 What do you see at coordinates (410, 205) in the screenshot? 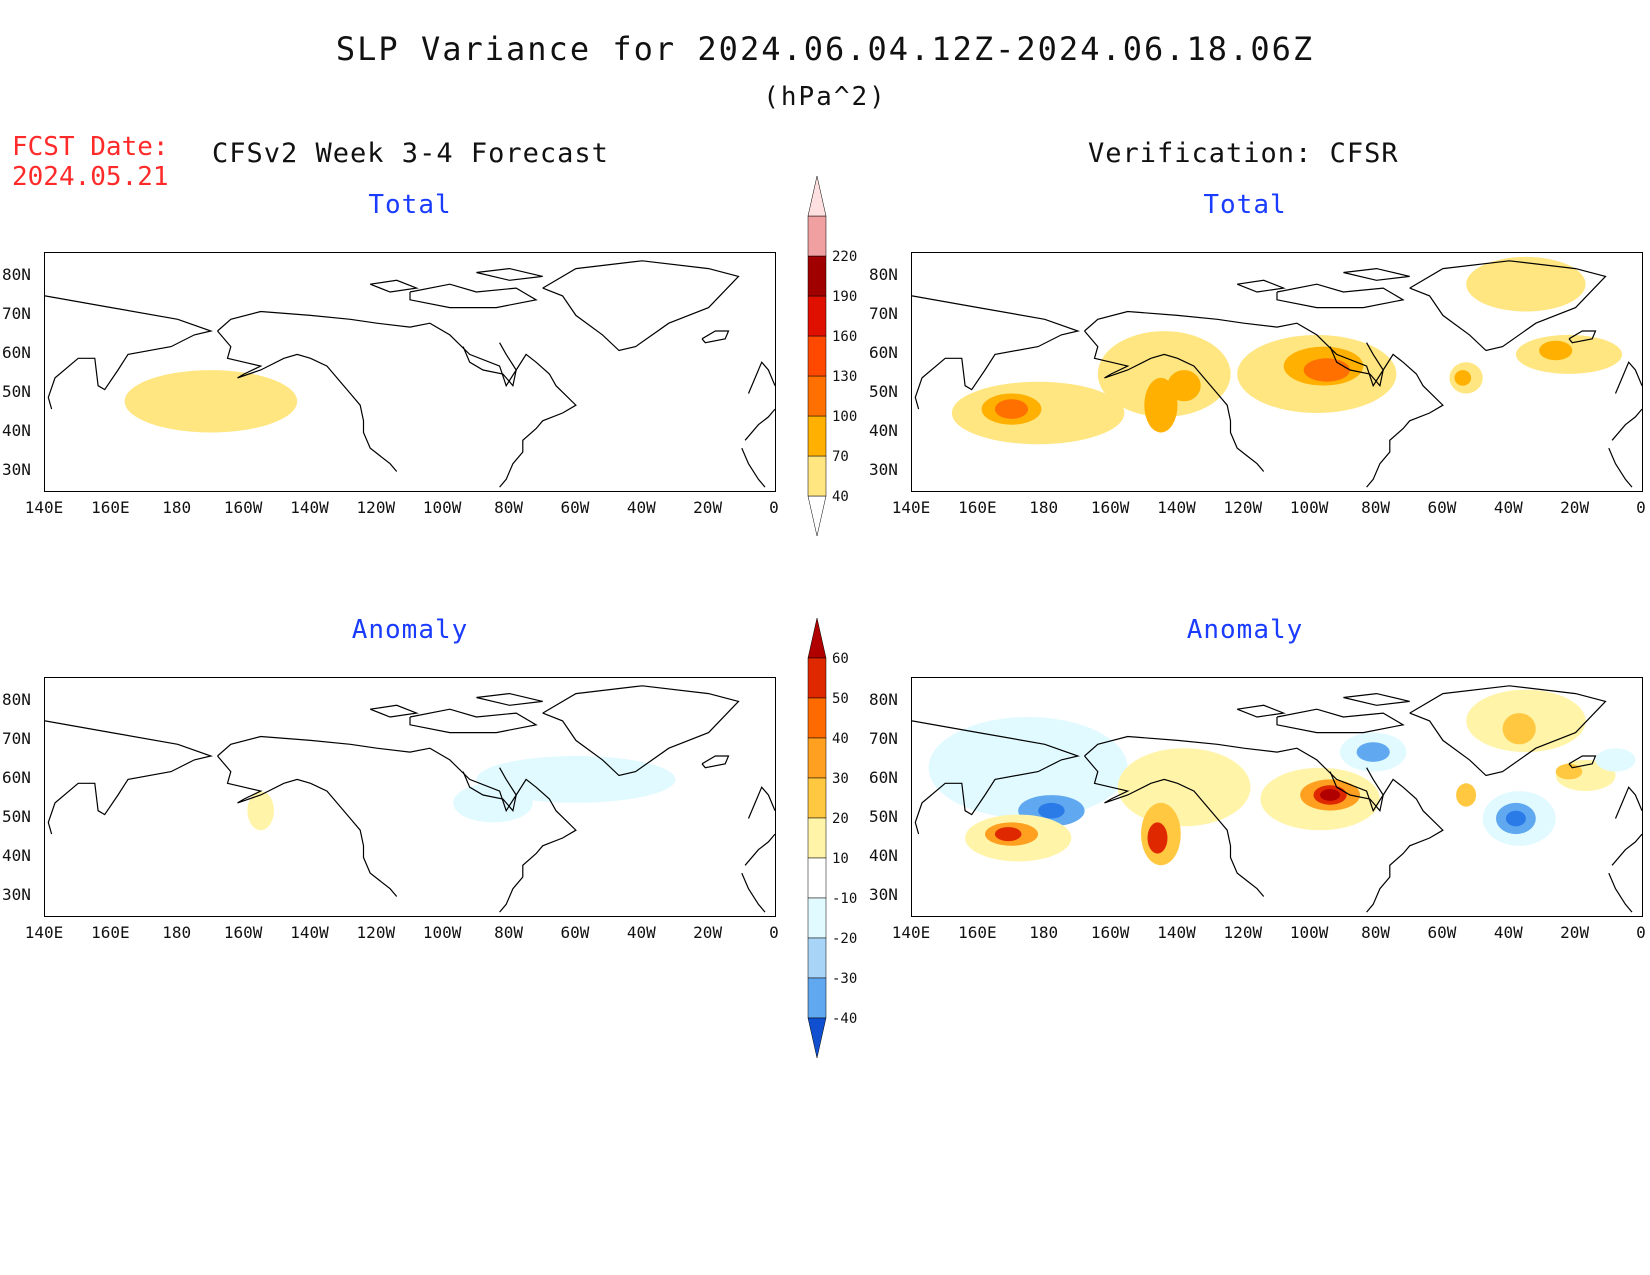
I see `forecast-total-label: Total` at bounding box center [410, 205].